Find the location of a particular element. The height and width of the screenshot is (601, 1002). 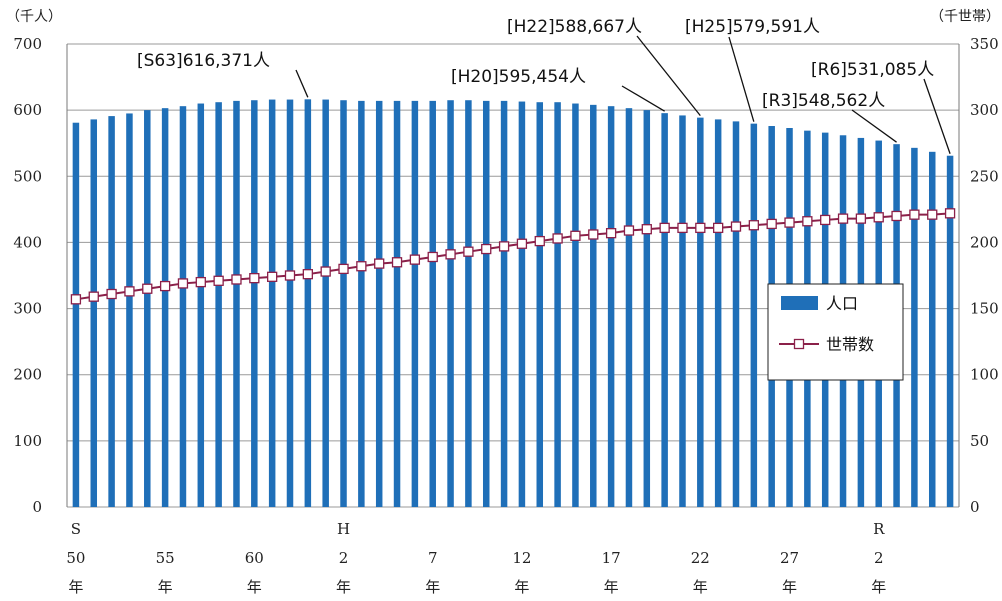

left-tick-label: 200 is located at coordinates (27, 375).